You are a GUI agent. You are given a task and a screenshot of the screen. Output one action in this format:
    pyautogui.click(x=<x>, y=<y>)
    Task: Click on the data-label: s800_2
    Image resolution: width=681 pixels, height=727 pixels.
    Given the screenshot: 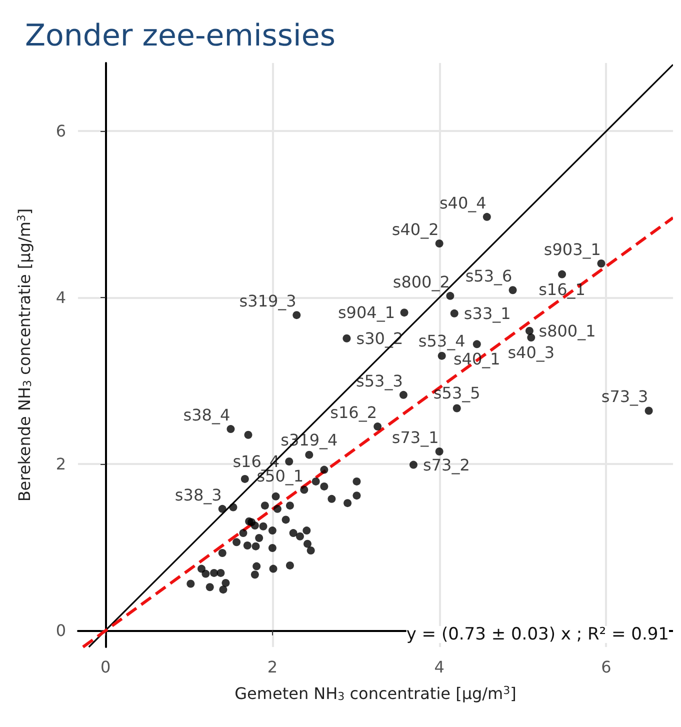 What is the action you would take?
    pyautogui.click(x=421, y=282)
    